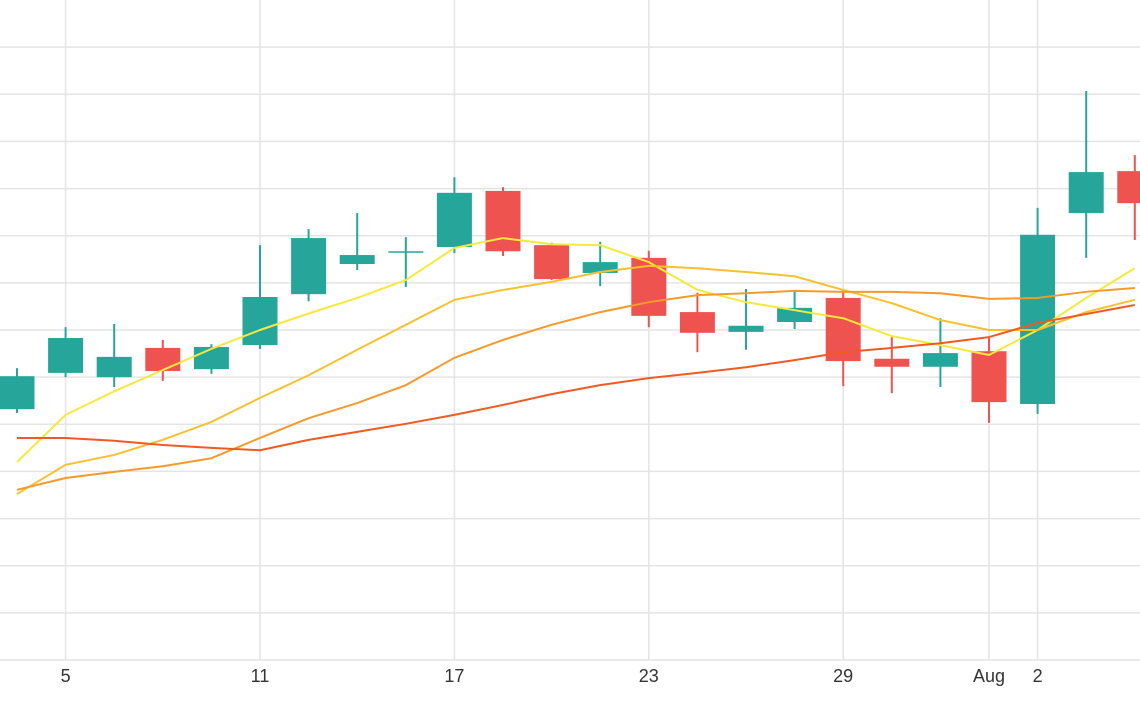 The width and height of the screenshot is (1140, 710). Describe the element at coordinates (454, 676) in the screenshot. I see `x-tick-label: 17` at that location.